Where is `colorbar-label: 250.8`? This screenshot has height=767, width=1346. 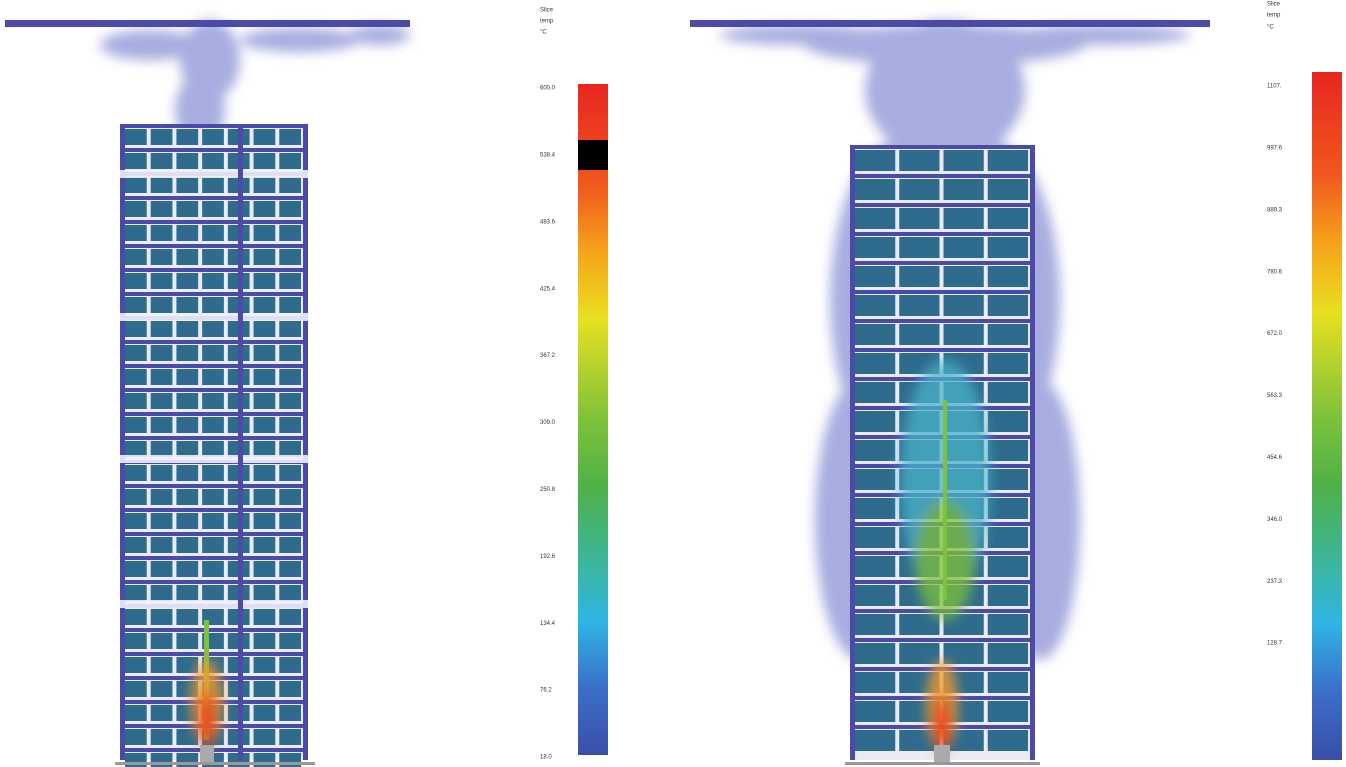 colorbar-label: 250.8 is located at coordinates (548, 490).